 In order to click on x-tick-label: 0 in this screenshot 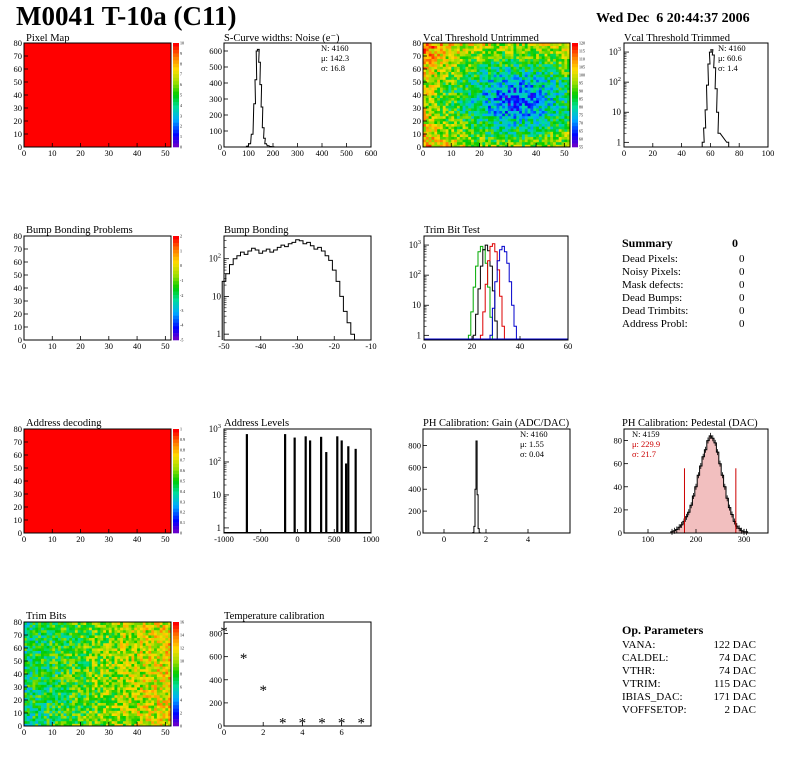, I will do `click(24, 153)`.